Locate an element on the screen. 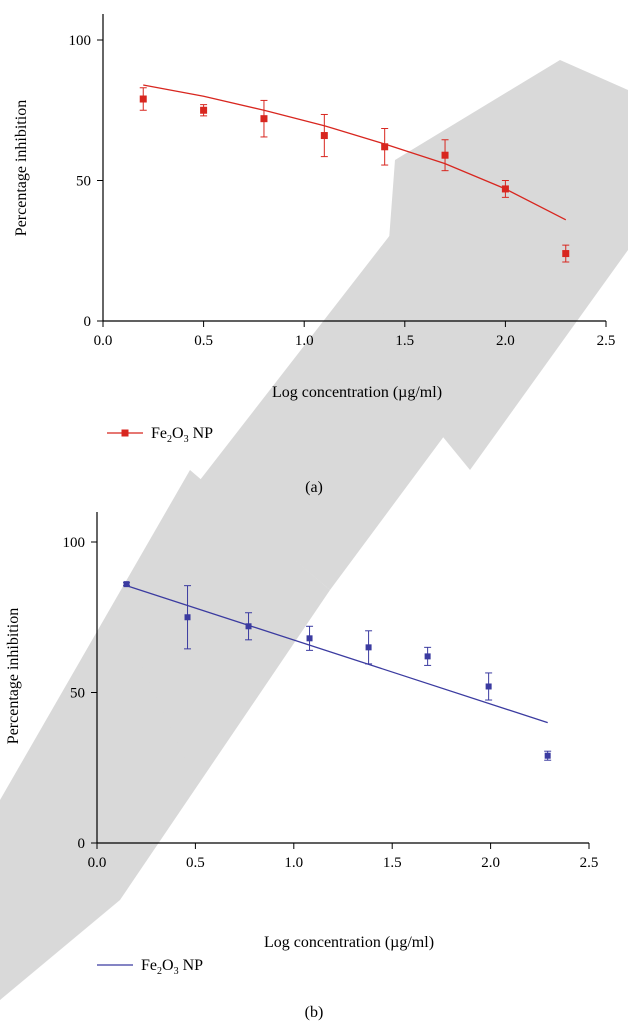 Image resolution: width=628 pixels, height=1023 pixels. data-points-b is located at coordinates (337, 671).